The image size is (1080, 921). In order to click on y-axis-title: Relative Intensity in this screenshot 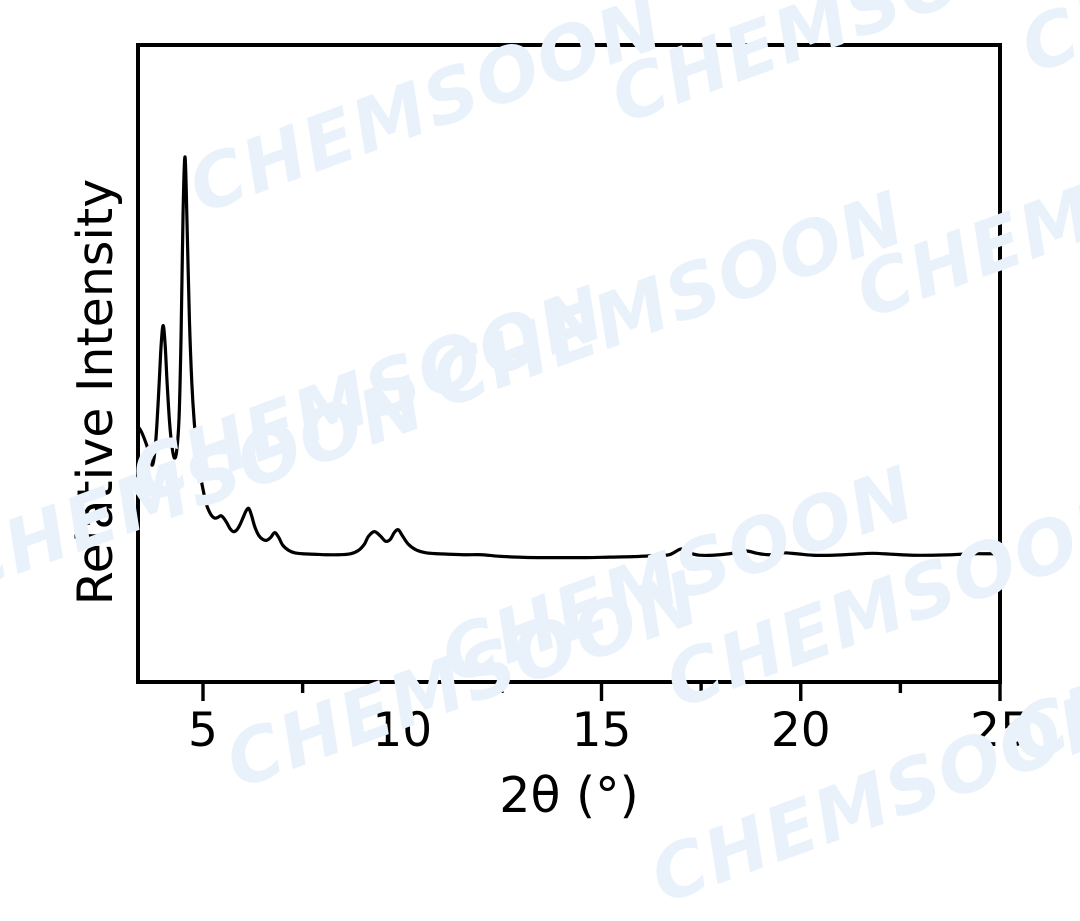, I will do `click(95, 392)`.